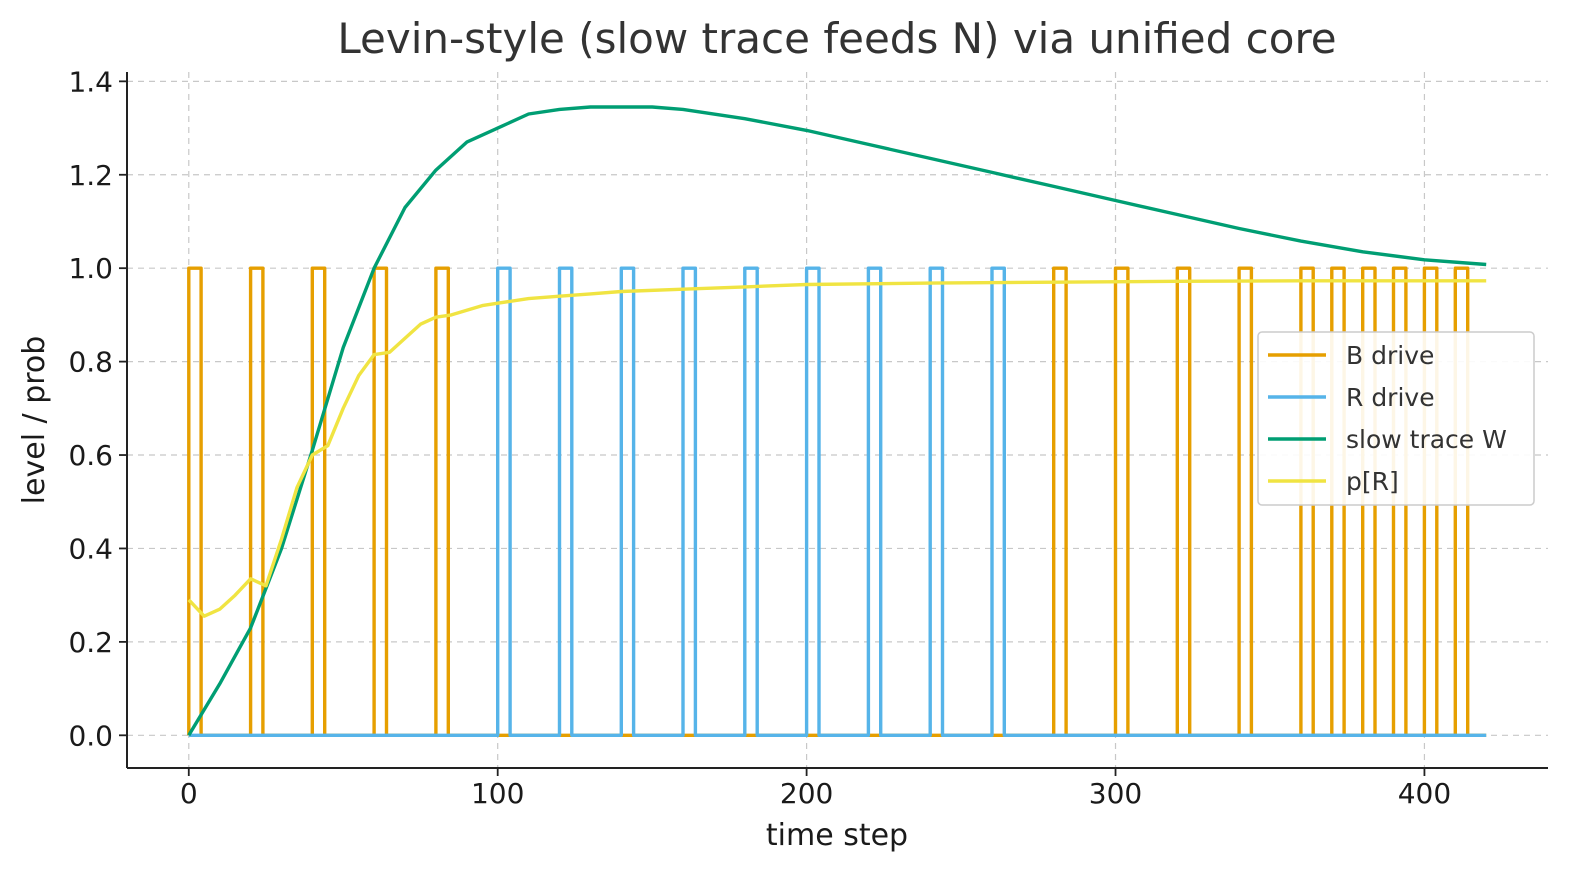  What do you see at coordinates (90, 362) in the screenshot?
I see `y-tick-label: 0.8` at bounding box center [90, 362].